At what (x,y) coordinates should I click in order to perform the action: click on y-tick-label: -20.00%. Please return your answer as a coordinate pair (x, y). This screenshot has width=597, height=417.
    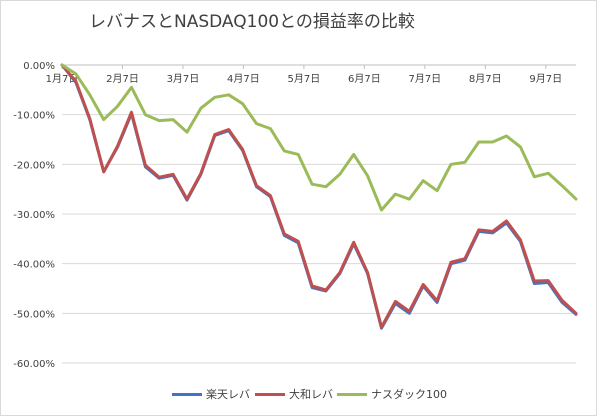
    Looking at the image, I should click on (34, 165).